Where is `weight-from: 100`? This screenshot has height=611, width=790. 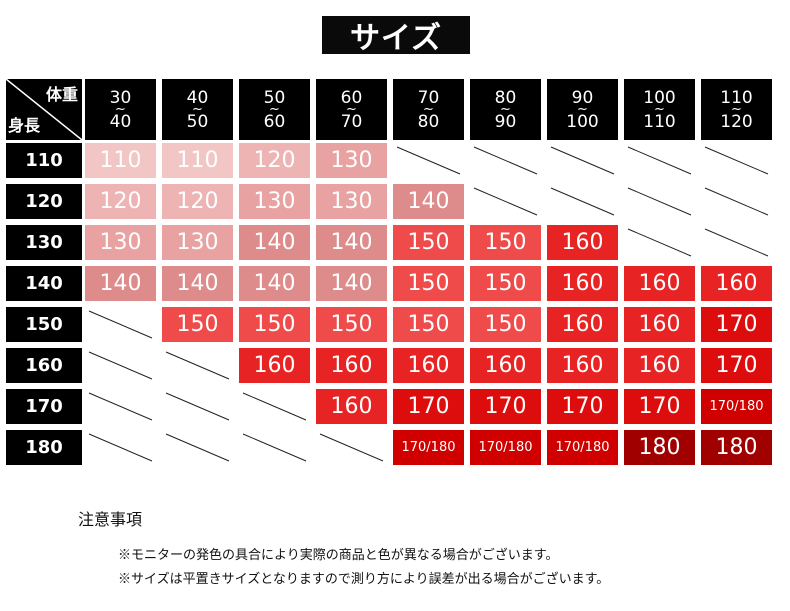
weight-from: 100 is located at coordinates (659, 97).